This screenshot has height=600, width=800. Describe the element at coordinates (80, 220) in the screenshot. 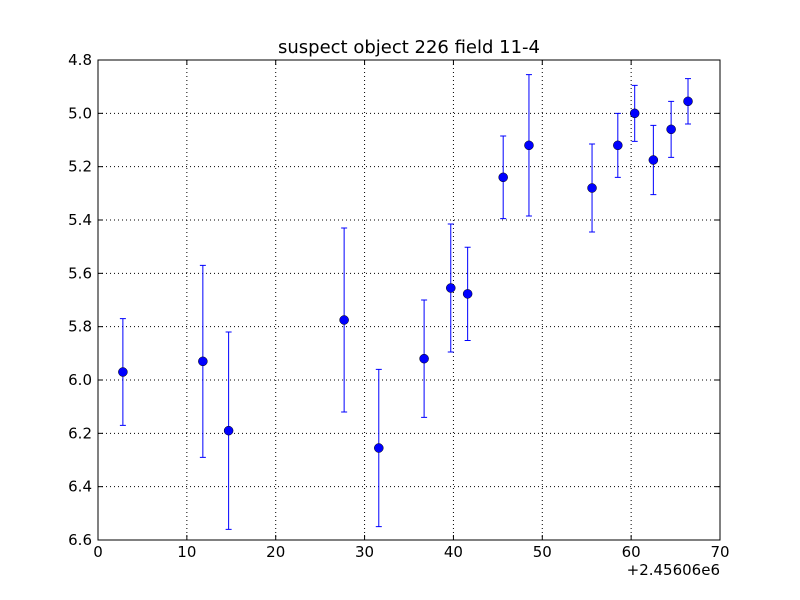

I see `y-tick-label: 5.4` at that location.